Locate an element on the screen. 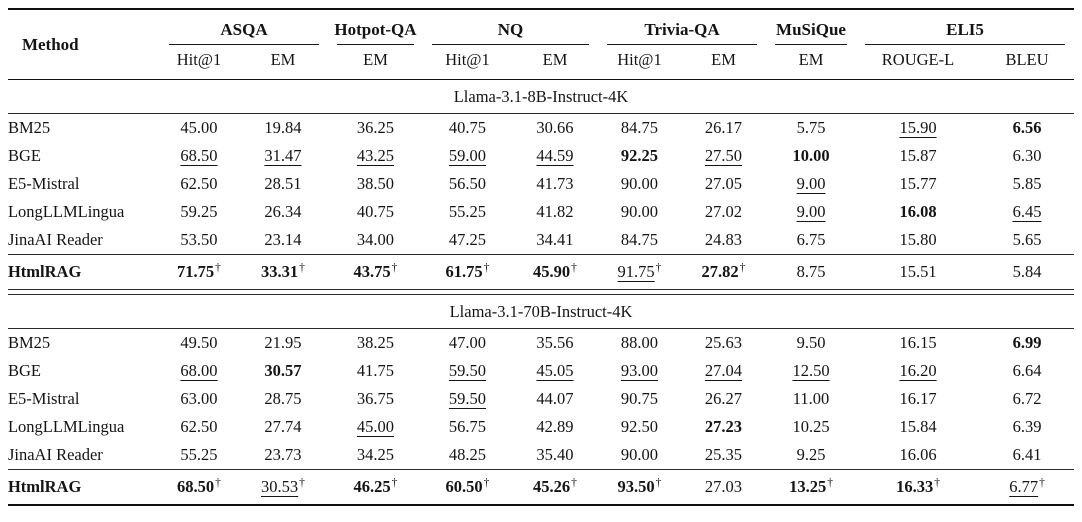 The image size is (1082, 522). metric-value: 27.82 is located at coordinates (720, 271).